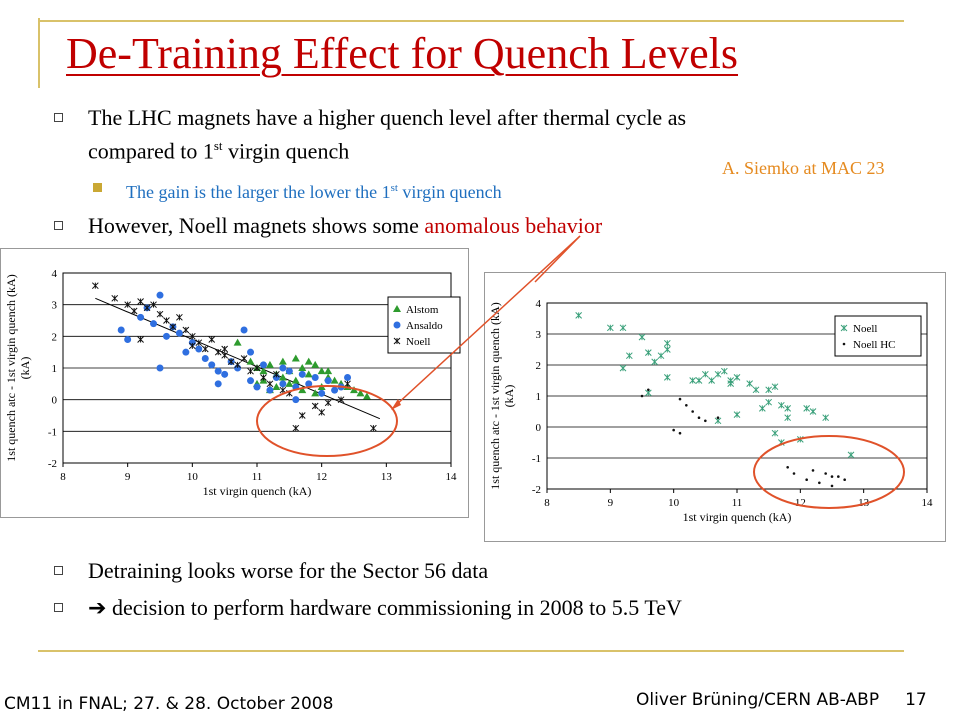 The width and height of the screenshot is (960, 720). What do you see at coordinates (422, 310) in the screenshot?
I see `legend-entry: Alstom` at bounding box center [422, 310].